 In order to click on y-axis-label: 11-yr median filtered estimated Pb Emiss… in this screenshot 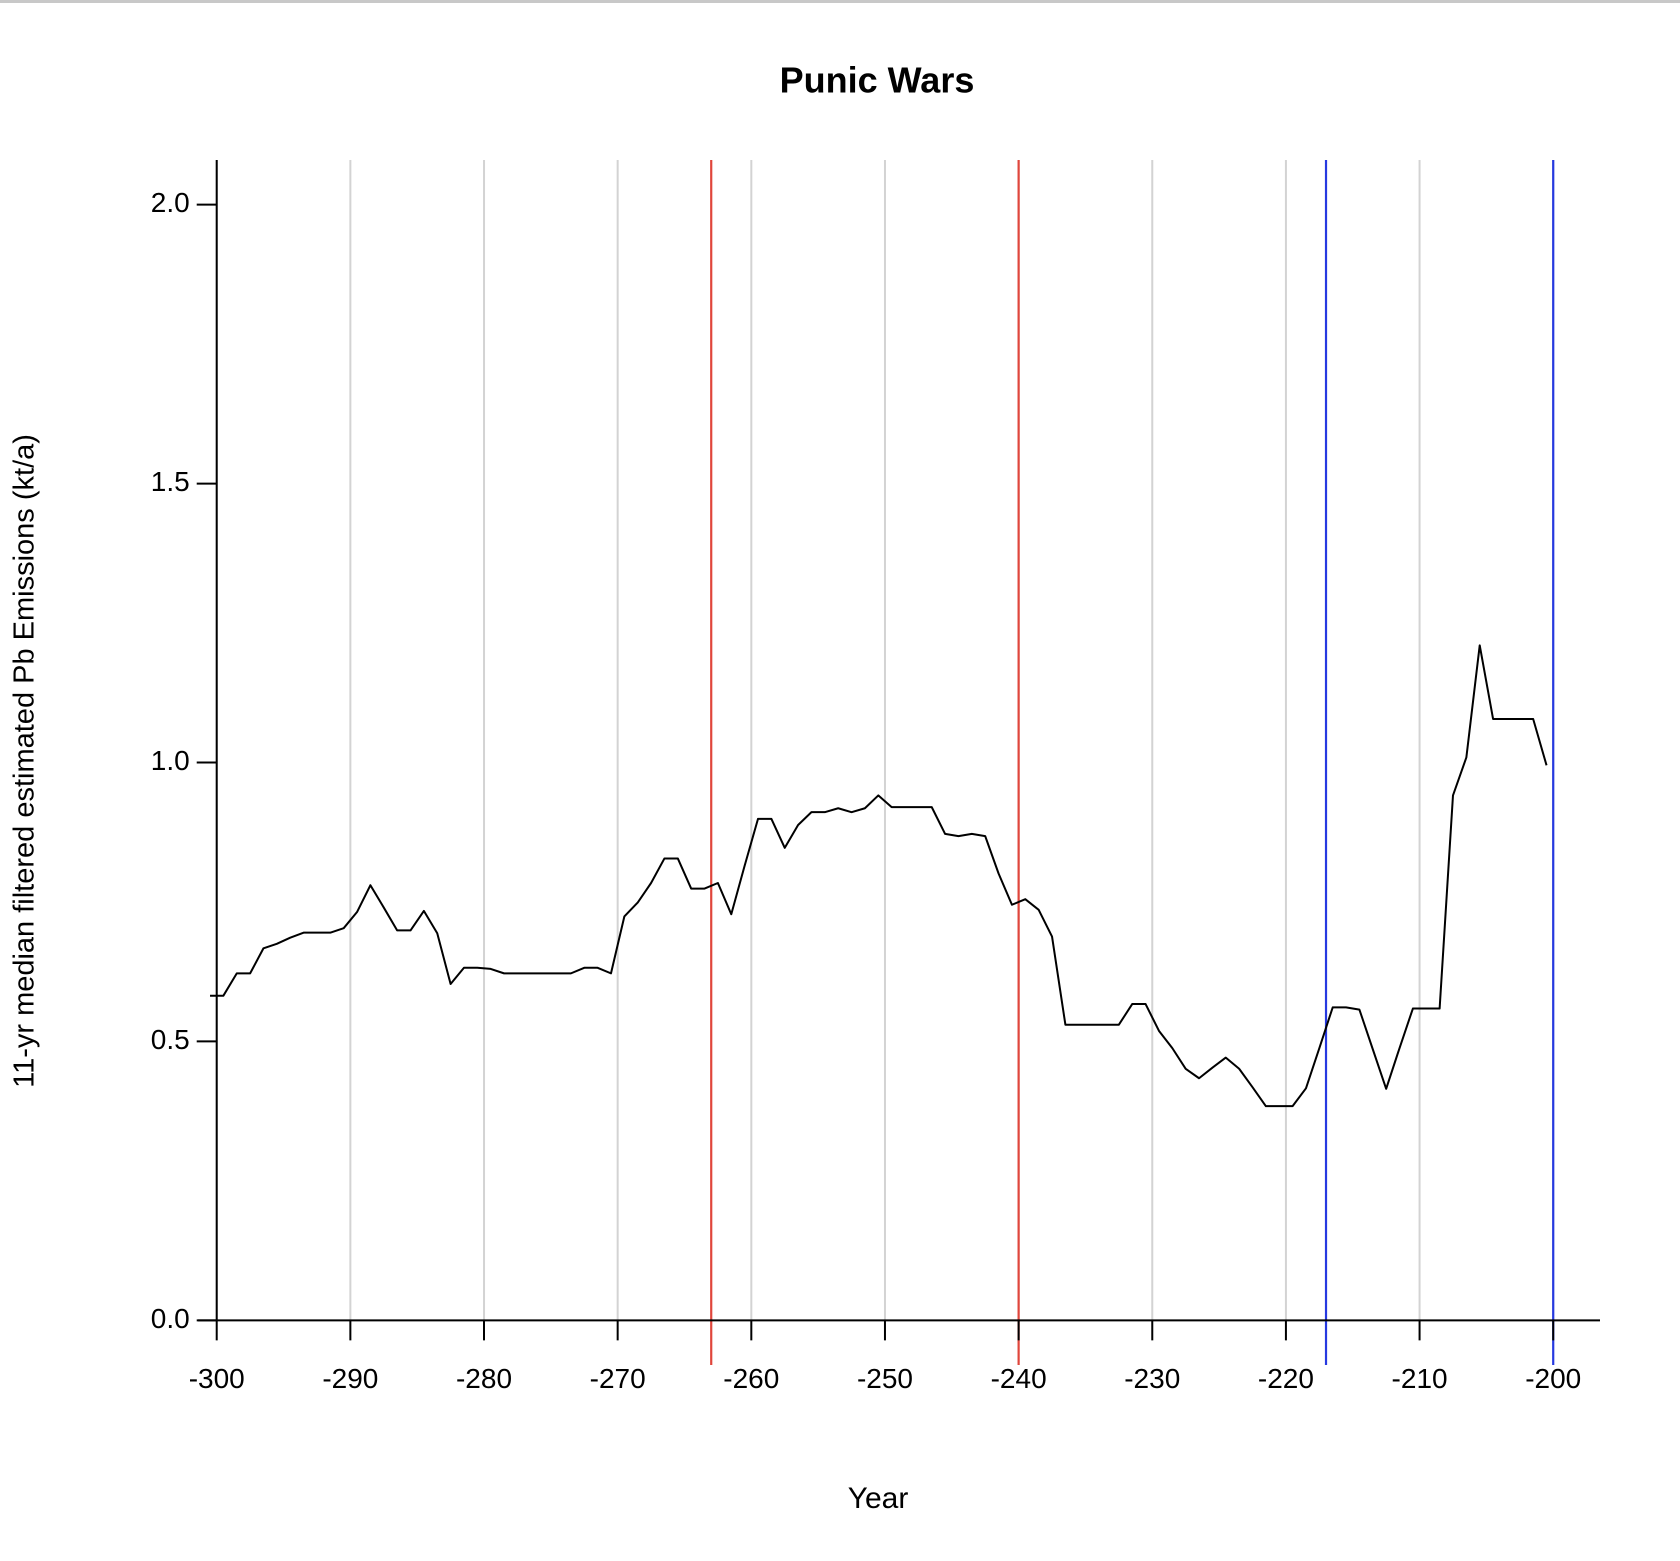, I will do `click(25, 761)`.